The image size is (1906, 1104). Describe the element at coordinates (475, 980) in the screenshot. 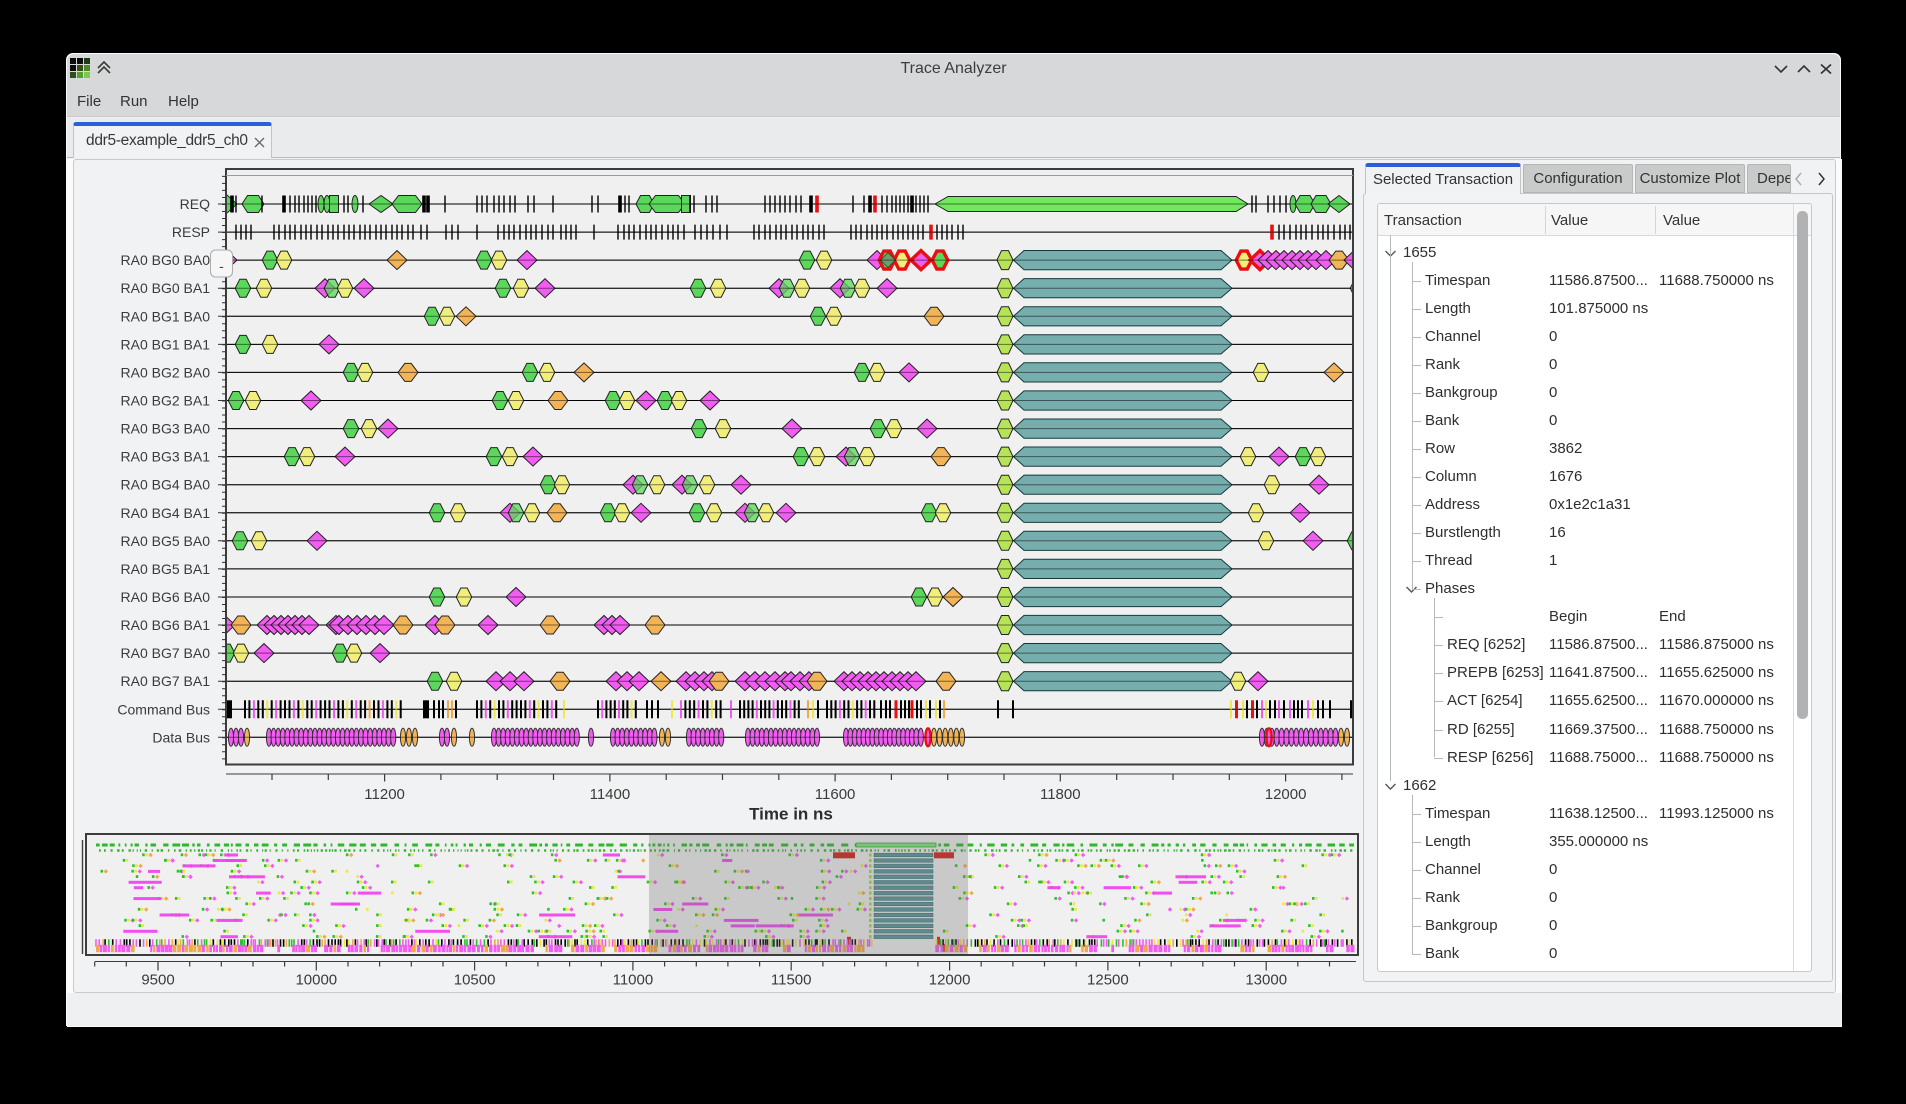

I see `svg-text: 10500` at that location.